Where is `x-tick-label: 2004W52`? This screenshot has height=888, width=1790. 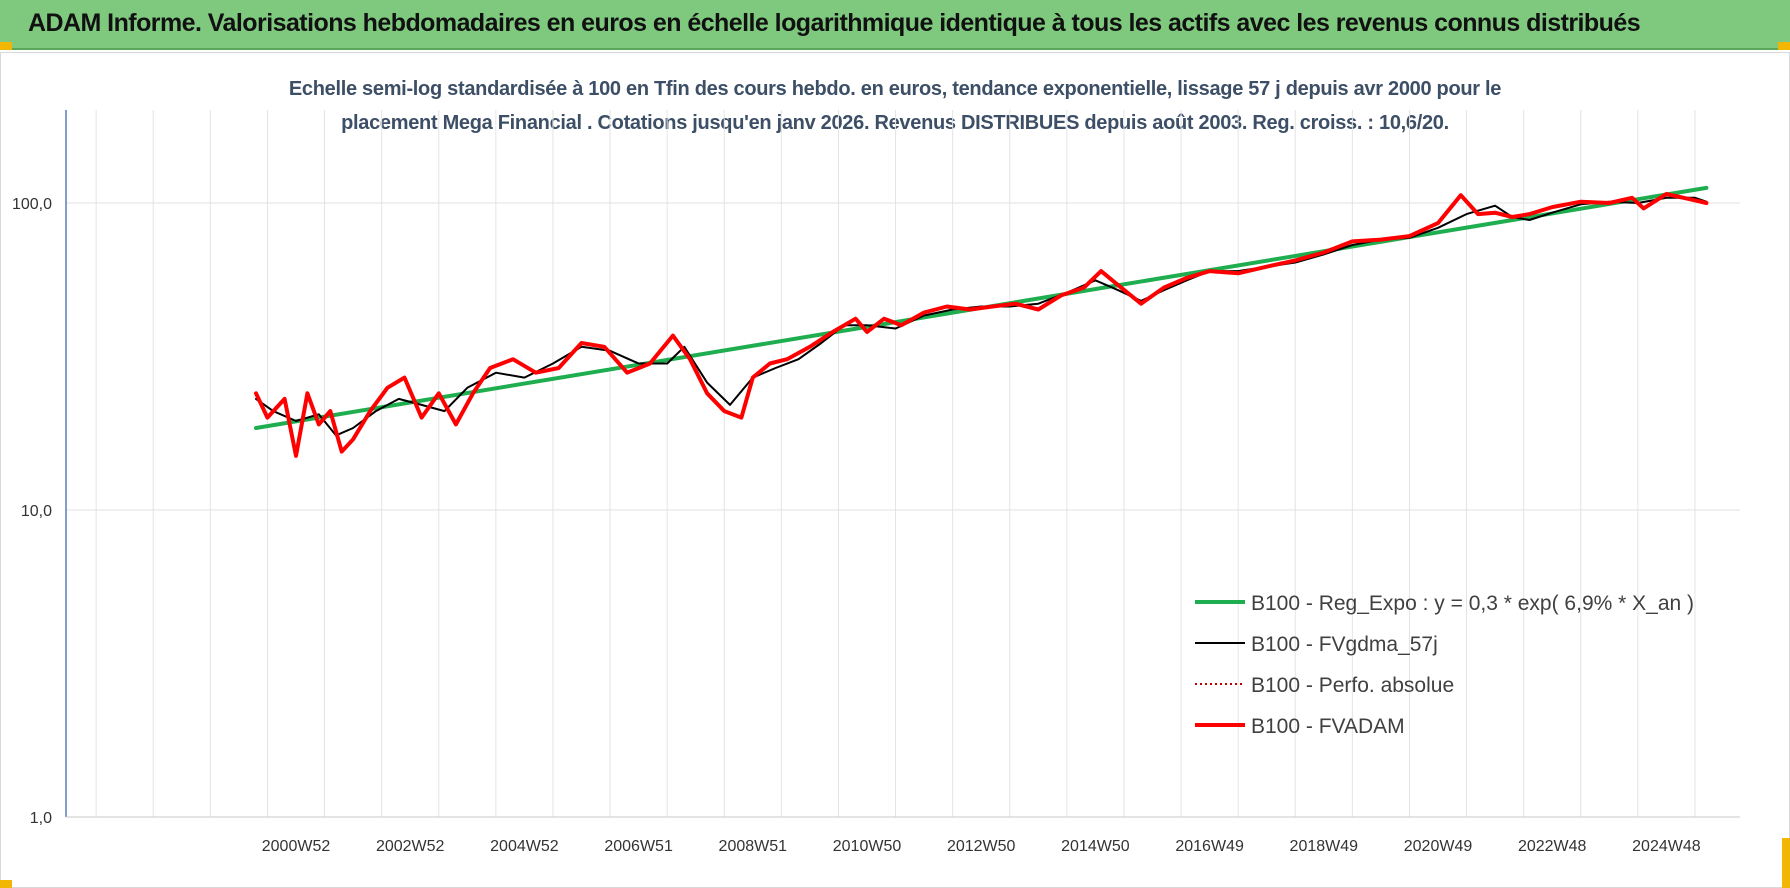 x-tick-label: 2004W52 is located at coordinates (524, 846).